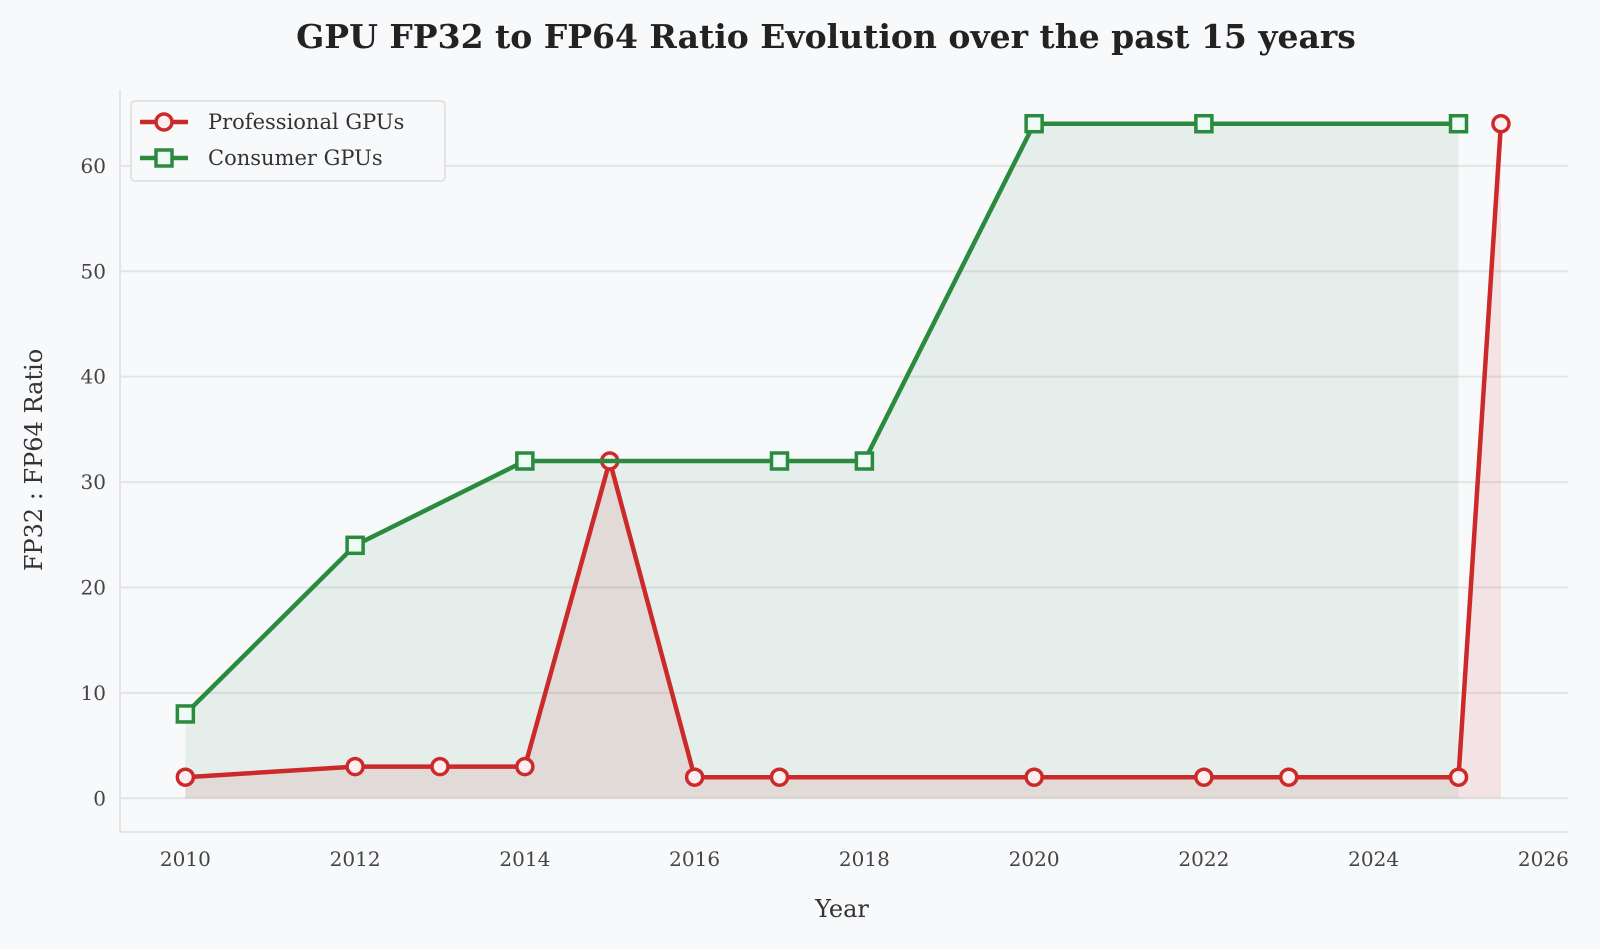 The width and height of the screenshot is (1600, 949). Describe the element at coordinates (355, 859) in the screenshot. I see `x-tick-label: 2012` at that location.